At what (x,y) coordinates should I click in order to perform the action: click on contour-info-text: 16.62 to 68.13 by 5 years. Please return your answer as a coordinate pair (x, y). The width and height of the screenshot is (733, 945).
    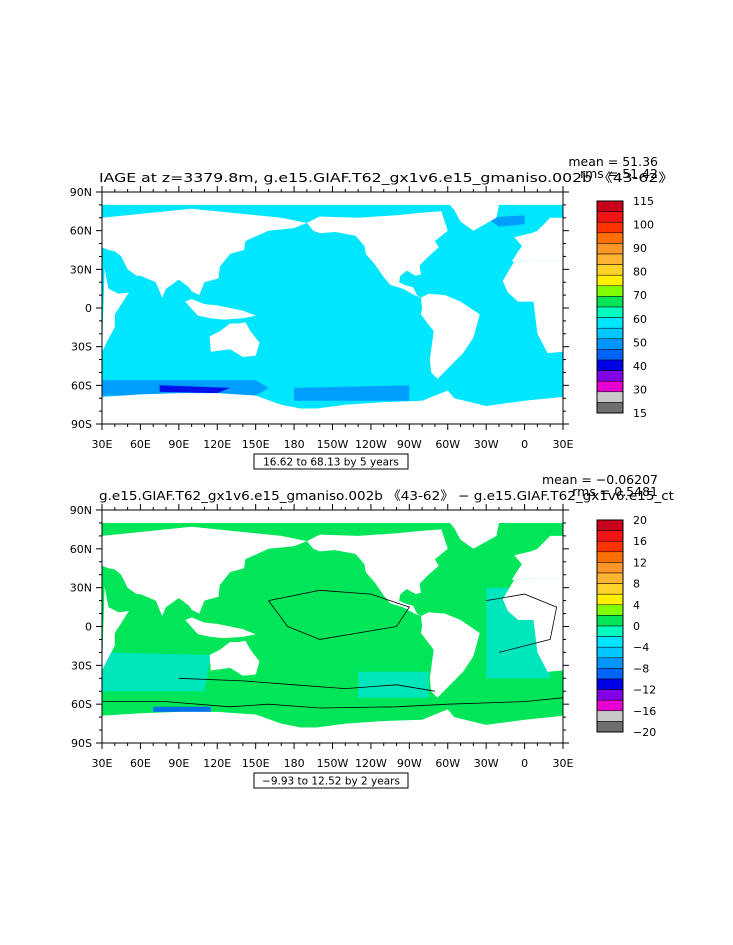
    Looking at the image, I should click on (331, 463).